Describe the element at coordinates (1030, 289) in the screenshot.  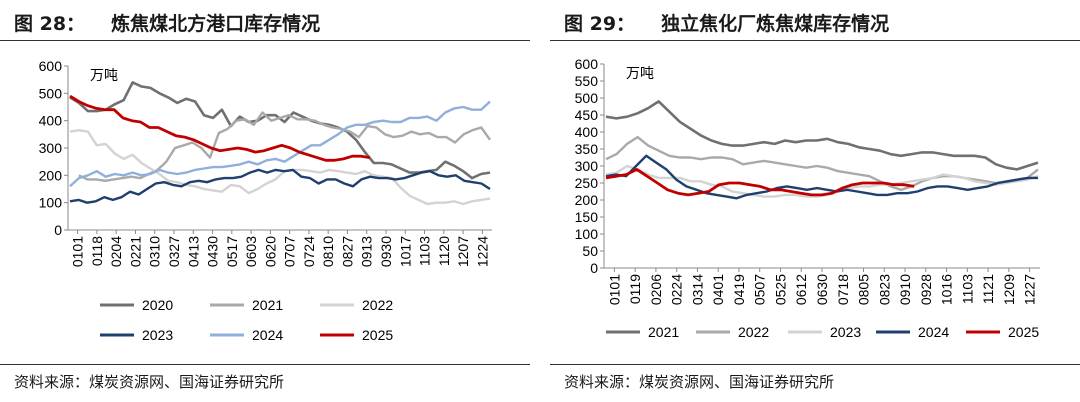
I see `x-tick-label: 1227` at that location.